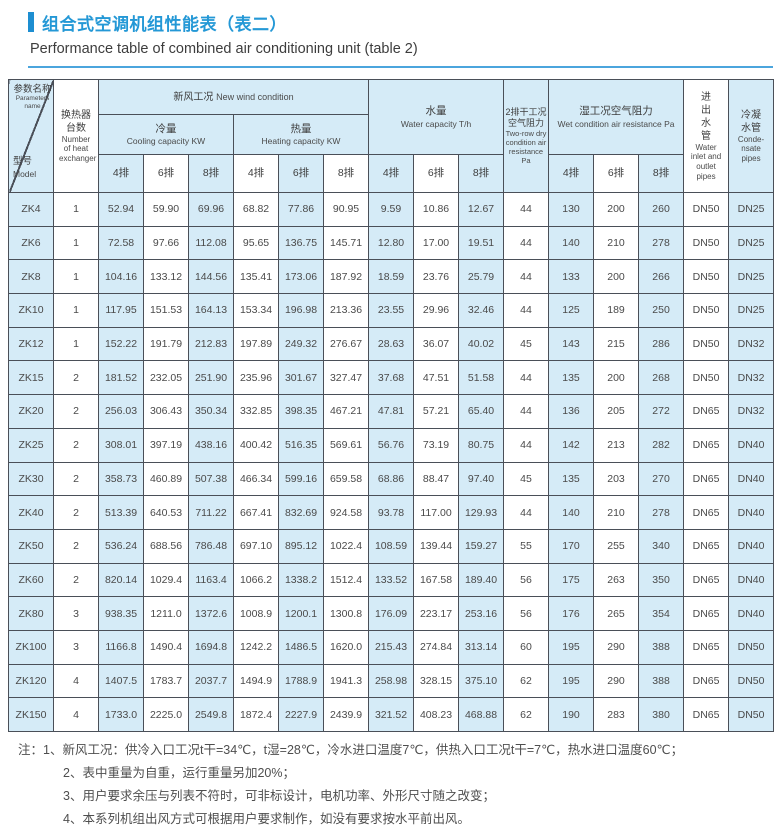 The height and width of the screenshot is (831, 781). Describe the element at coordinates (301, 310) in the screenshot. I see `value-cell: 196.98` at that location.